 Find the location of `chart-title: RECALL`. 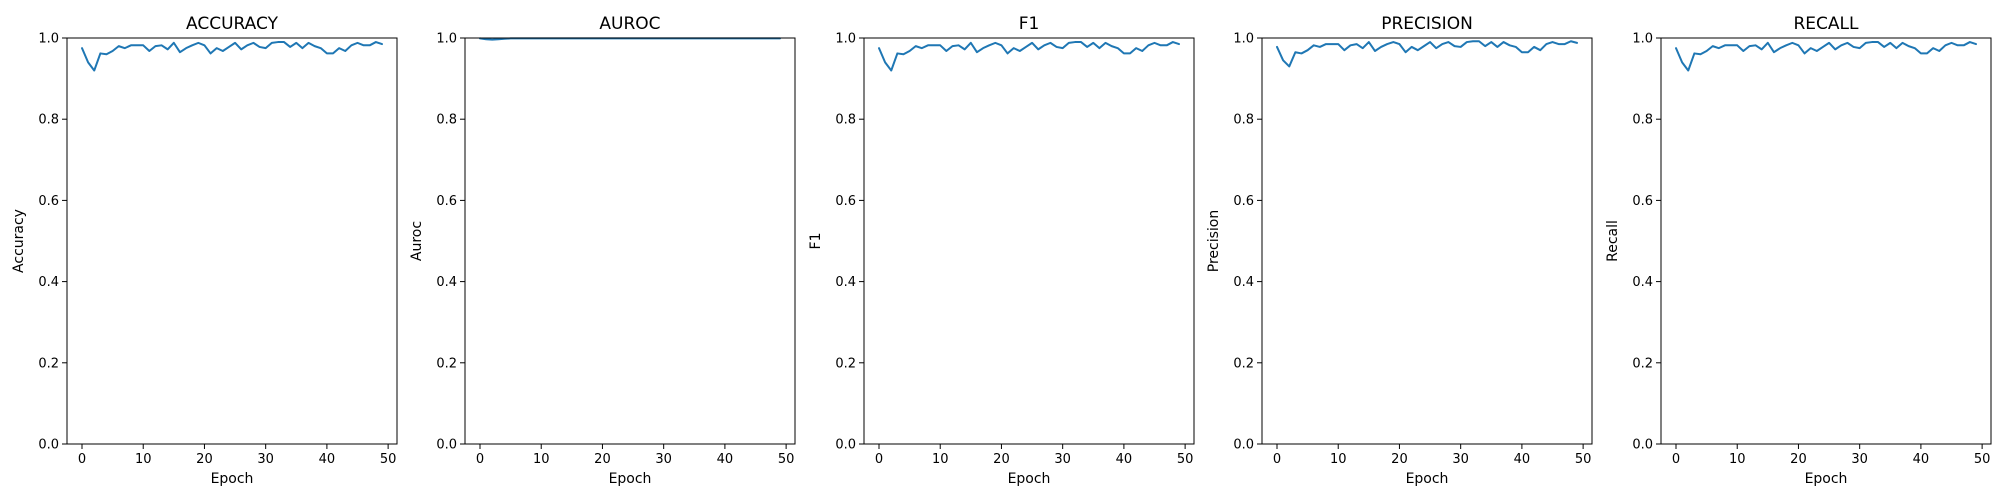

chart-title: RECALL is located at coordinates (1827, 24).